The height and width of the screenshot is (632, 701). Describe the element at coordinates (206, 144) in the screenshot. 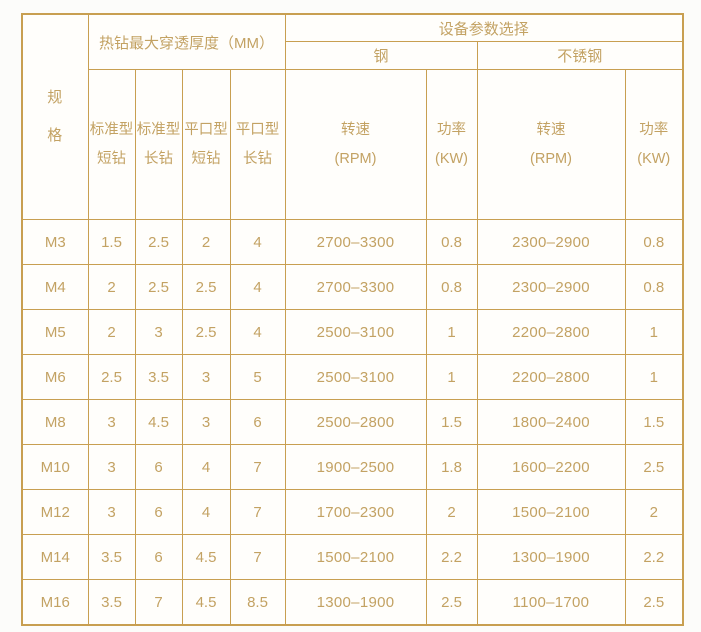

I see `col-header-flat-short: 平口型 短钻` at that location.